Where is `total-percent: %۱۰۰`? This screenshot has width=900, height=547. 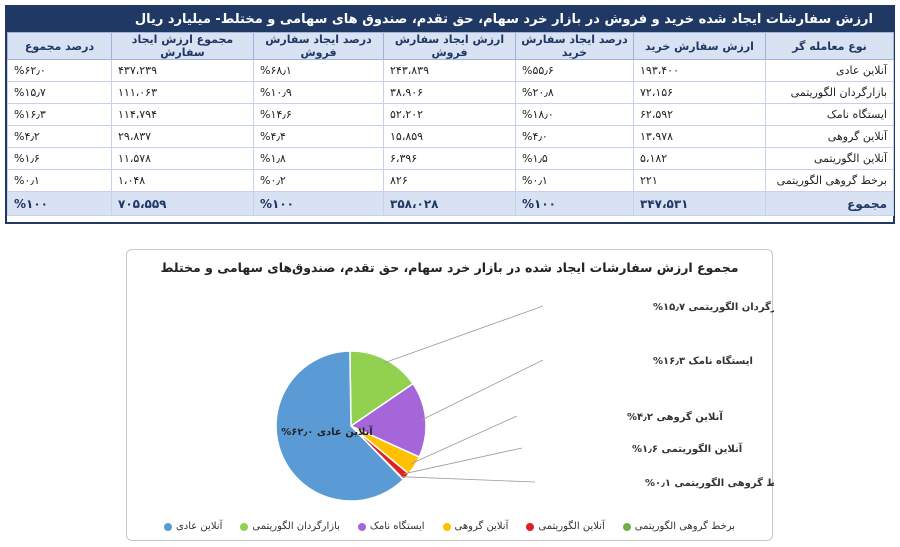
total-percent: %۱۰۰ is located at coordinates (59, 203).